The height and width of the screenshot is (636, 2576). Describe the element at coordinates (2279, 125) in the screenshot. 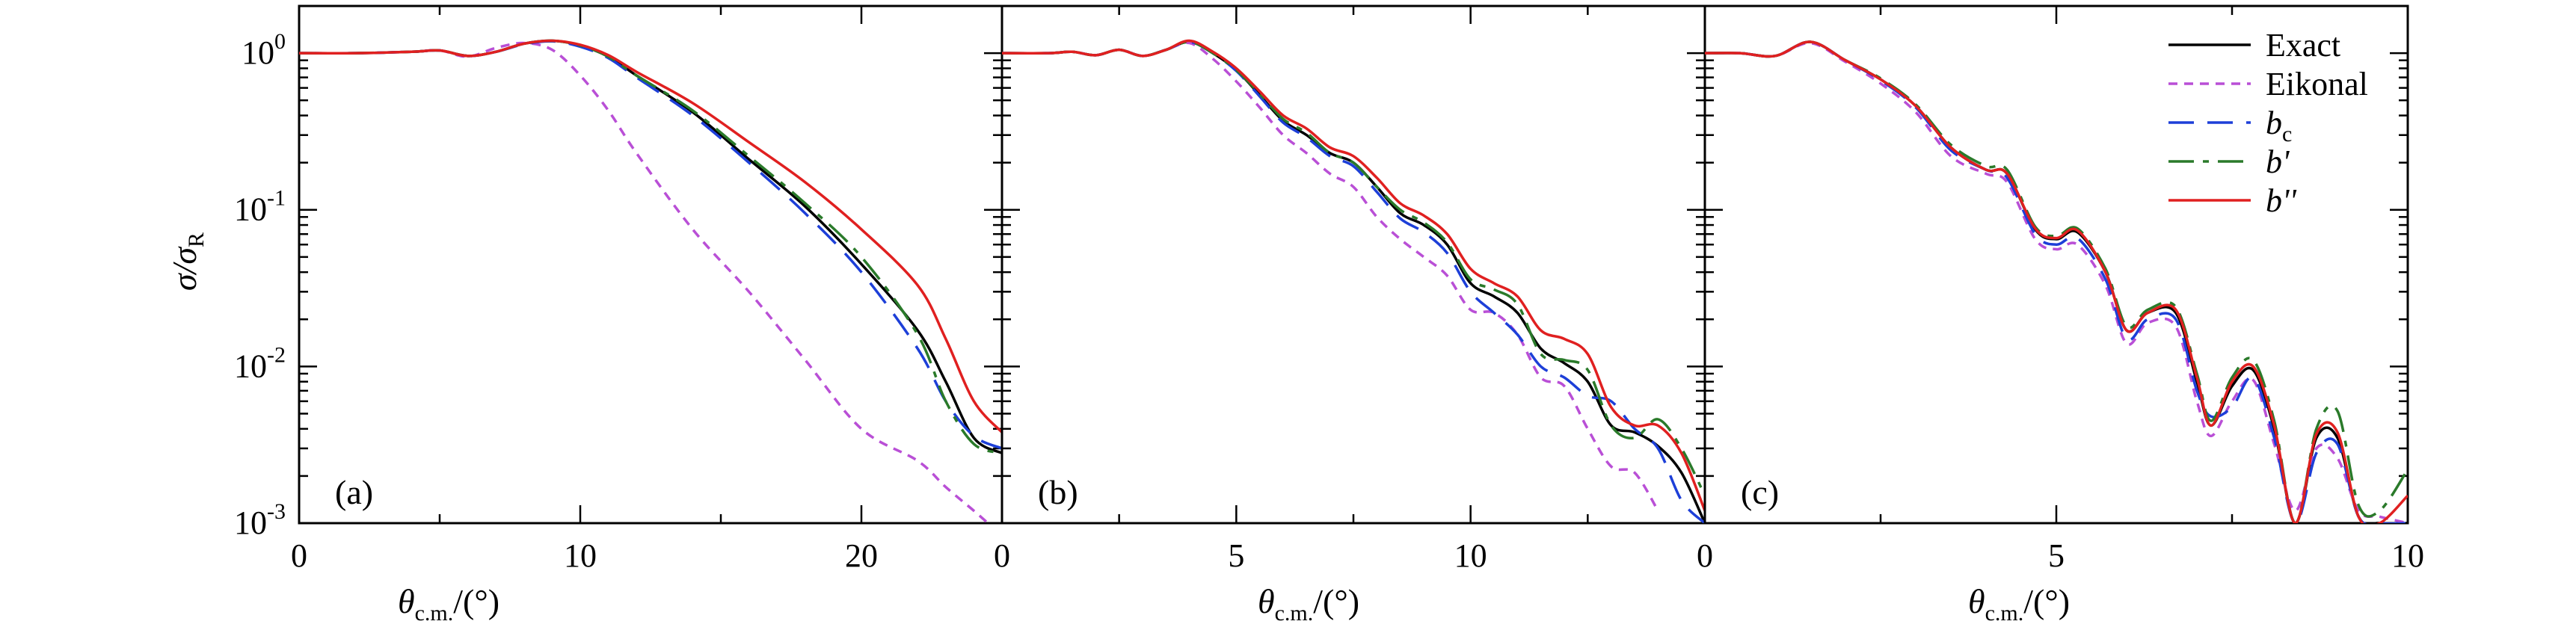

I see `legend-label: bc` at that location.